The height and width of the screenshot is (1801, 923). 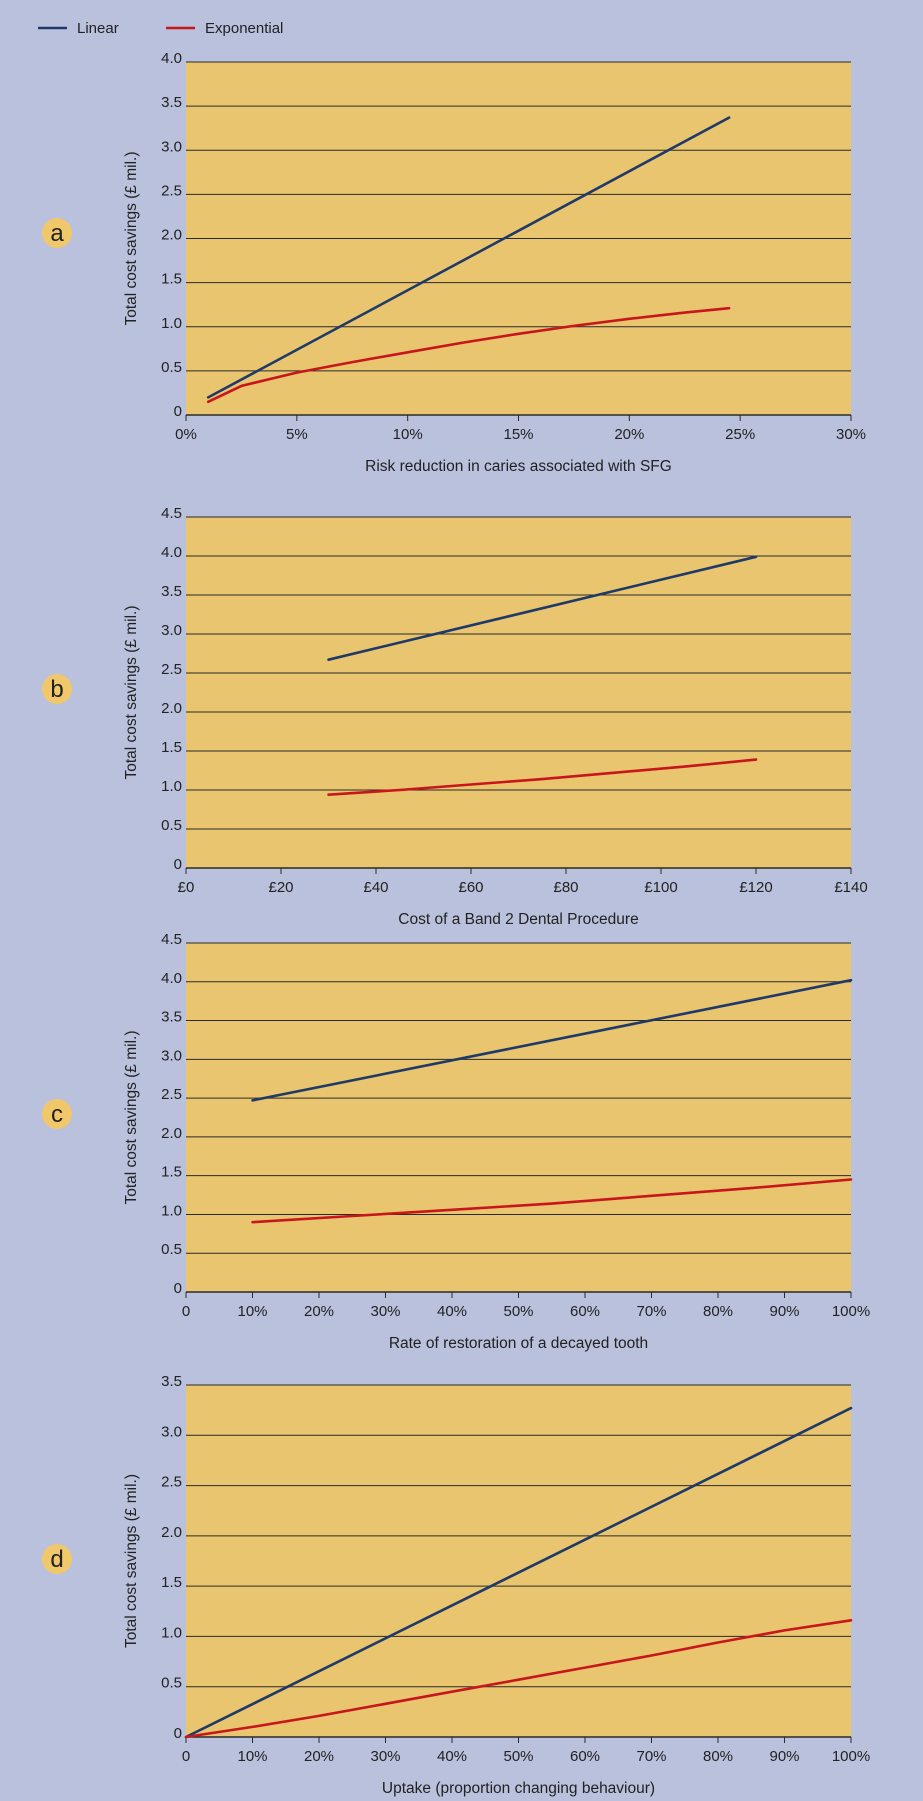 I want to click on x-axis-title: Rate of restoration of a decayed tooth, so click(x=518, y=1343).